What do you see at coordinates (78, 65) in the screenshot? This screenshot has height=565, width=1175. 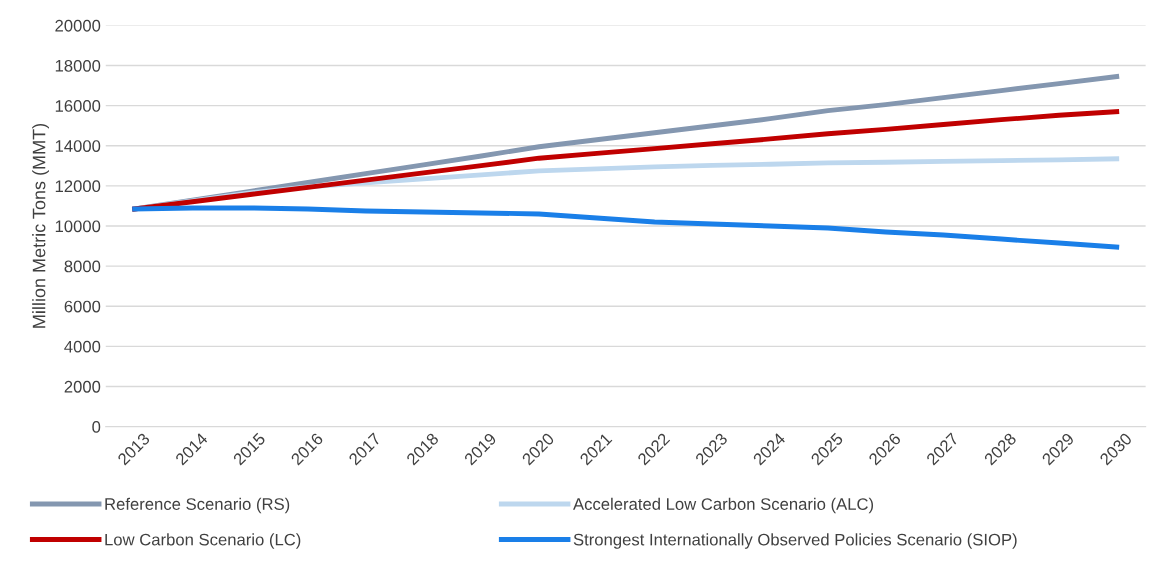 I see `y-tick-label: 18000` at bounding box center [78, 65].